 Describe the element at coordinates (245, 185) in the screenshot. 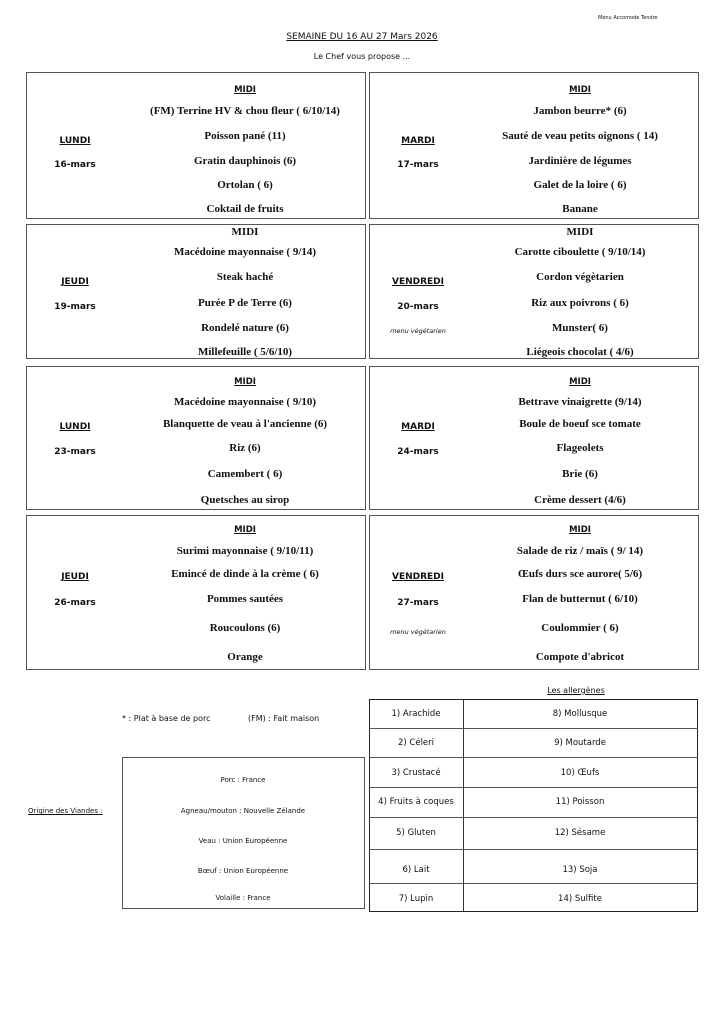

I see `dish: Ortolan ( 6)` at that location.